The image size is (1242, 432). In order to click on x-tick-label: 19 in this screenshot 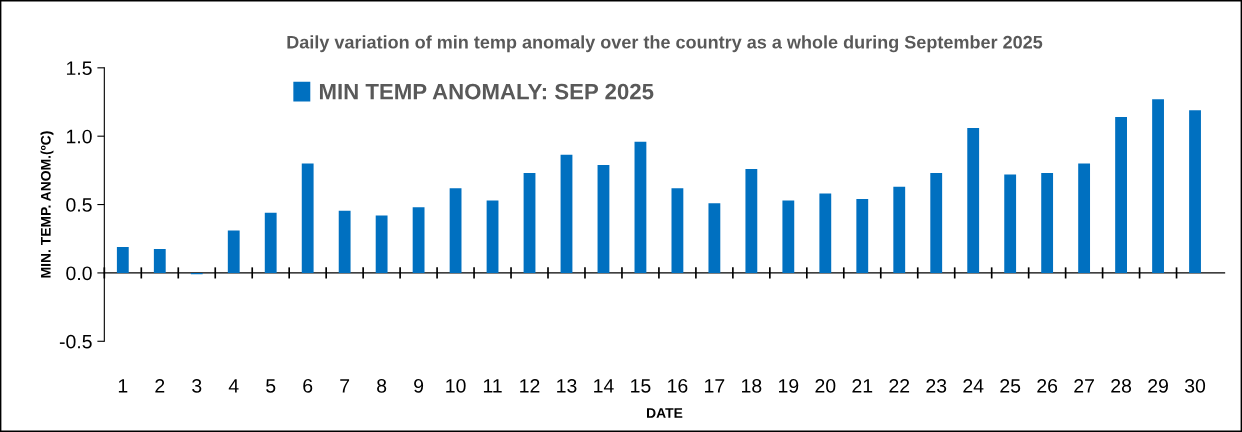, I will do `click(789, 385)`.